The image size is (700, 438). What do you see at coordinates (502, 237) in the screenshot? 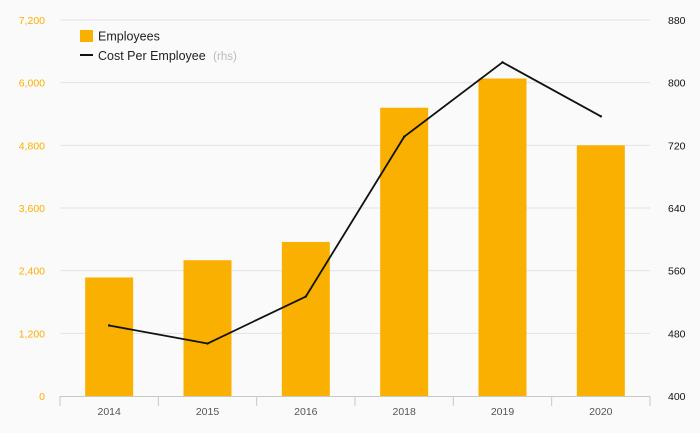
I see `bar-employees-2019` at bounding box center [502, 237].